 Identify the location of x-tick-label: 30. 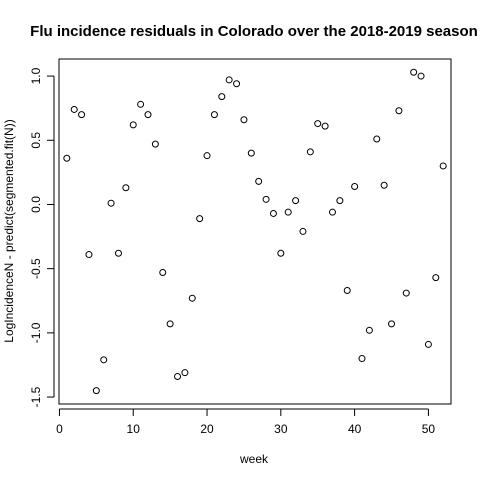
(281, 429).